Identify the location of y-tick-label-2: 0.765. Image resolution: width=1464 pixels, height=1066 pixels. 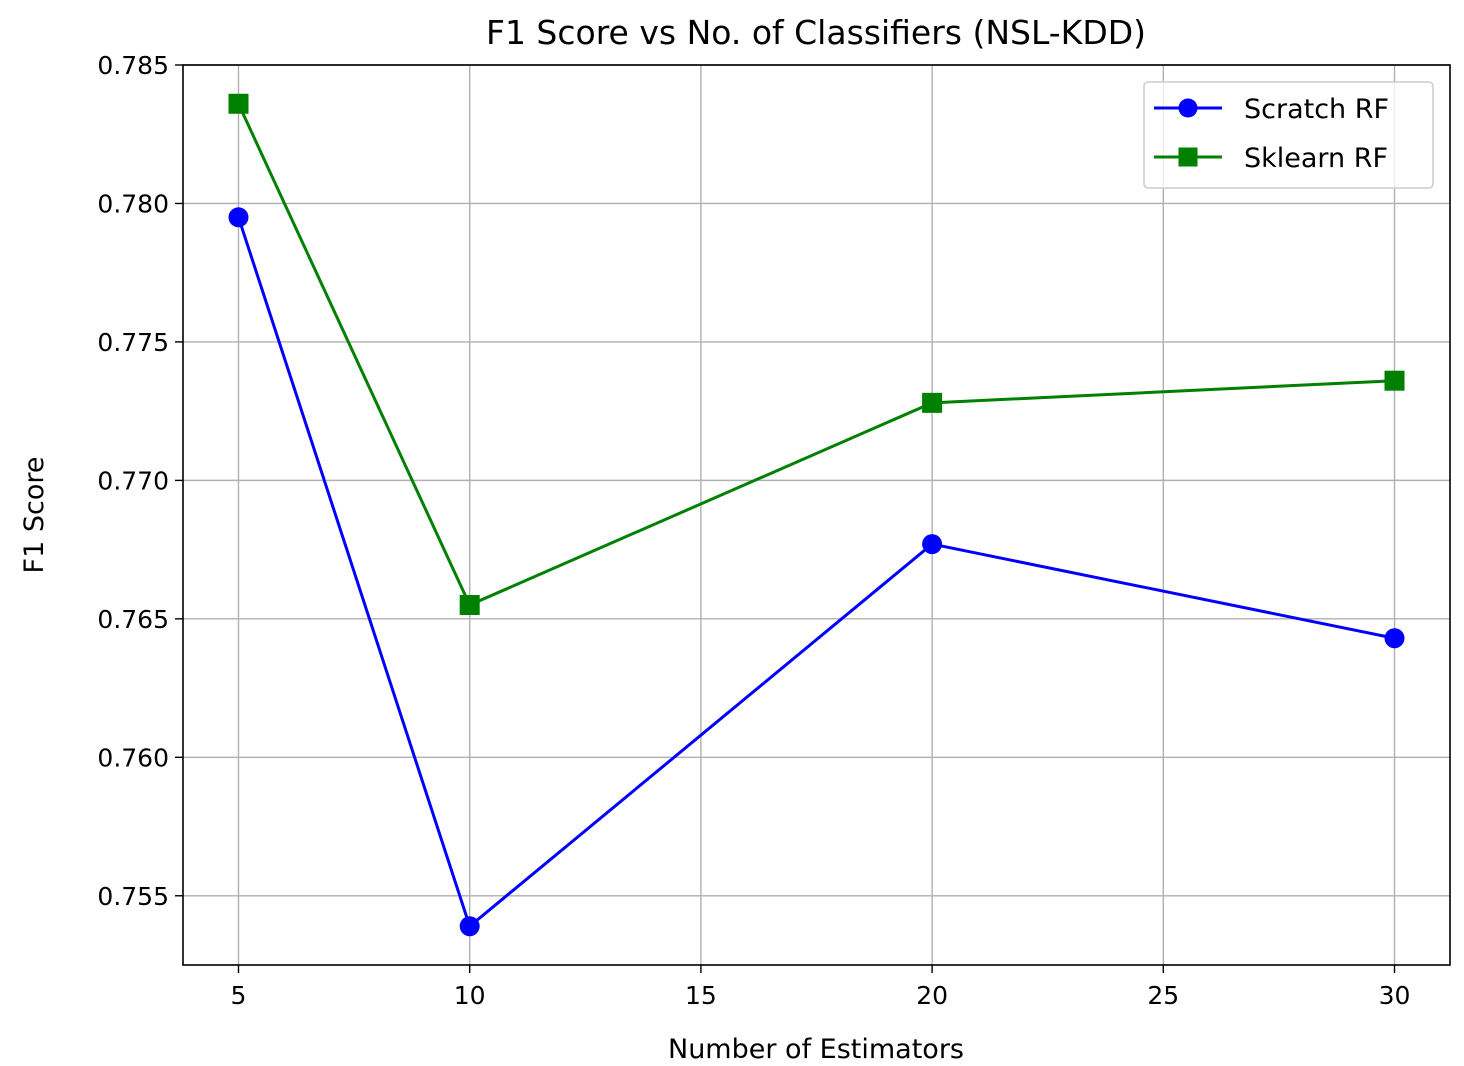
(133, 619).